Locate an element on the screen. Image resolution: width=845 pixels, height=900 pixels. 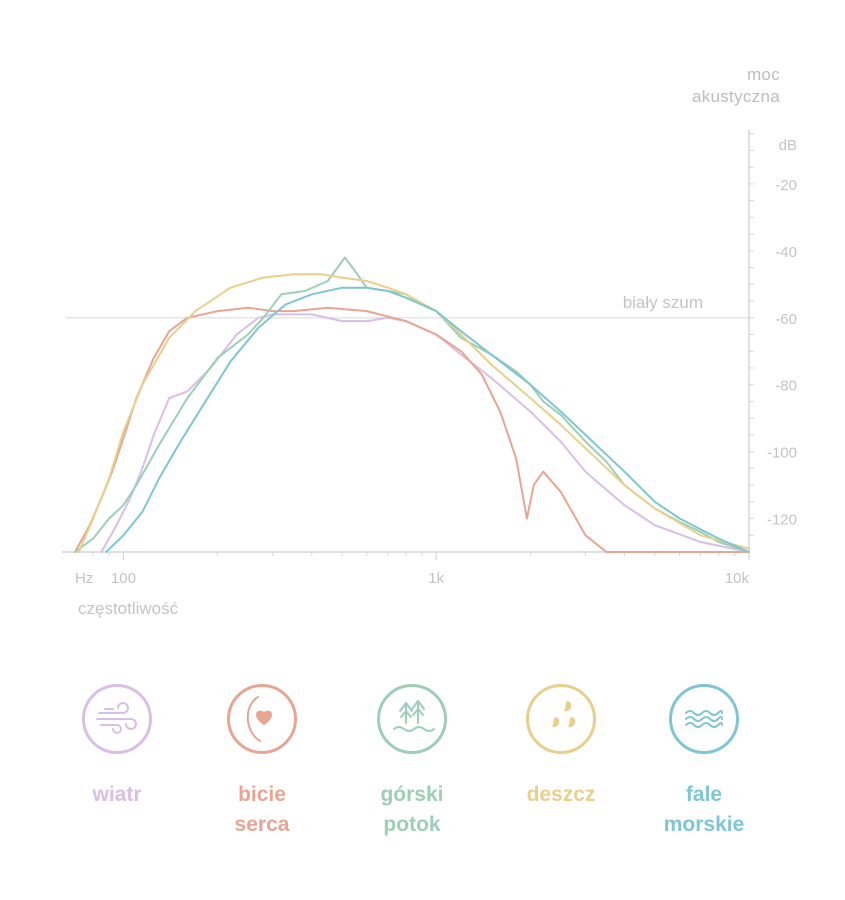
legend-item-mountain-stream: górski potok is located at coordinates (412, 762).